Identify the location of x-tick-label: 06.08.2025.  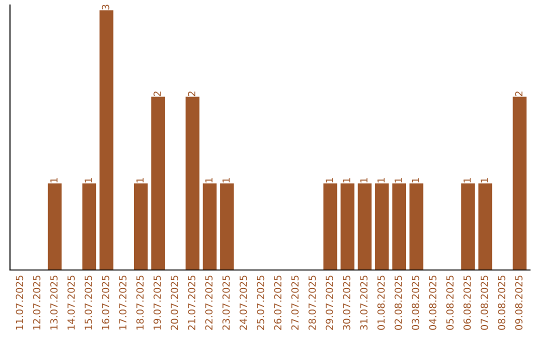
(467, 303).